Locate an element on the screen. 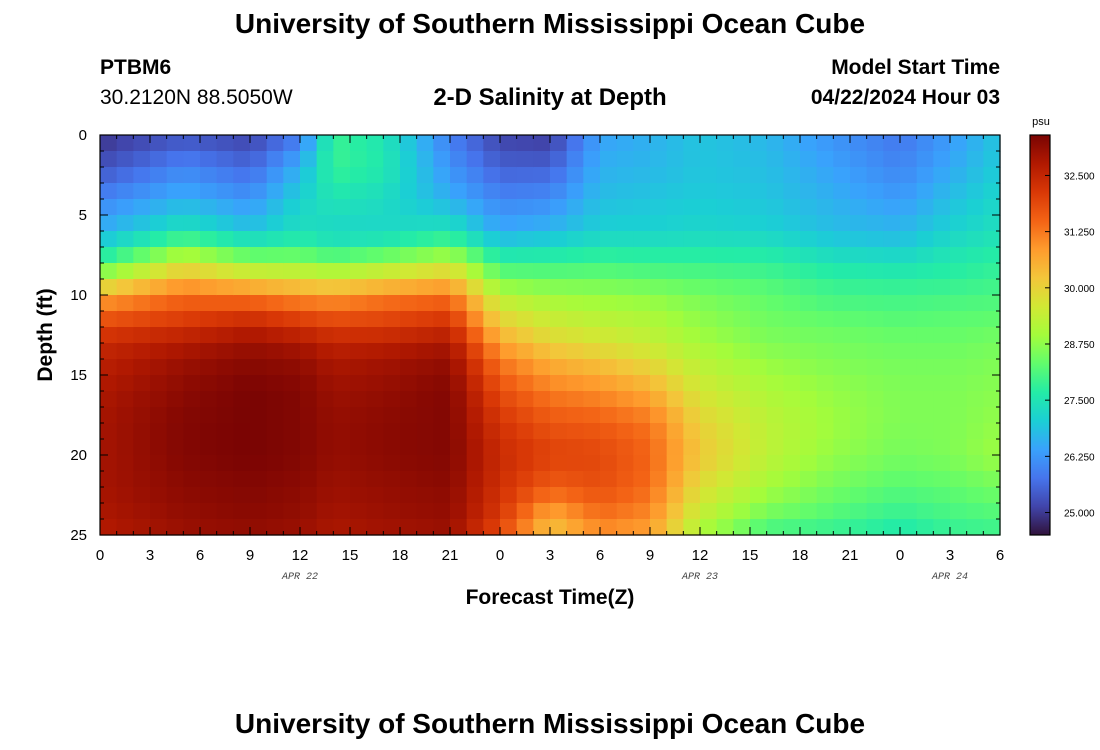  x-tick-label: 3 is located at coordinates (950, 555).